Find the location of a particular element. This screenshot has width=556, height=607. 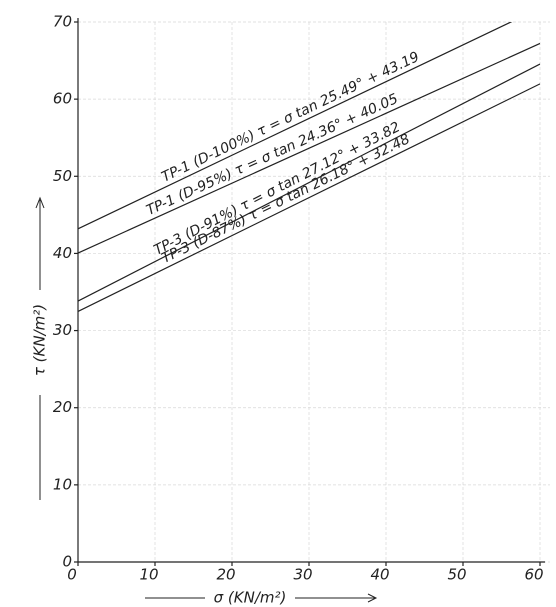

x-tick-label: 10 is located at coordinates (148, 575).